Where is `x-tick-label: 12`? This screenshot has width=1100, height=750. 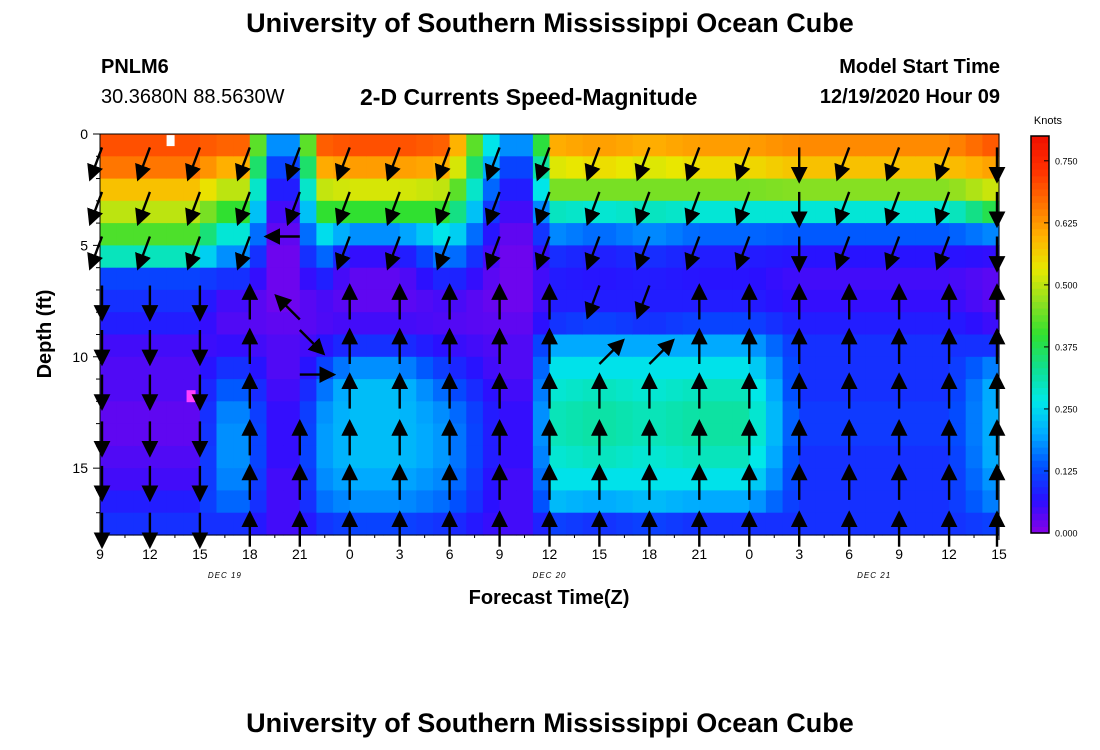 x-tick-label: 12 is located at coordinates (949, 554).